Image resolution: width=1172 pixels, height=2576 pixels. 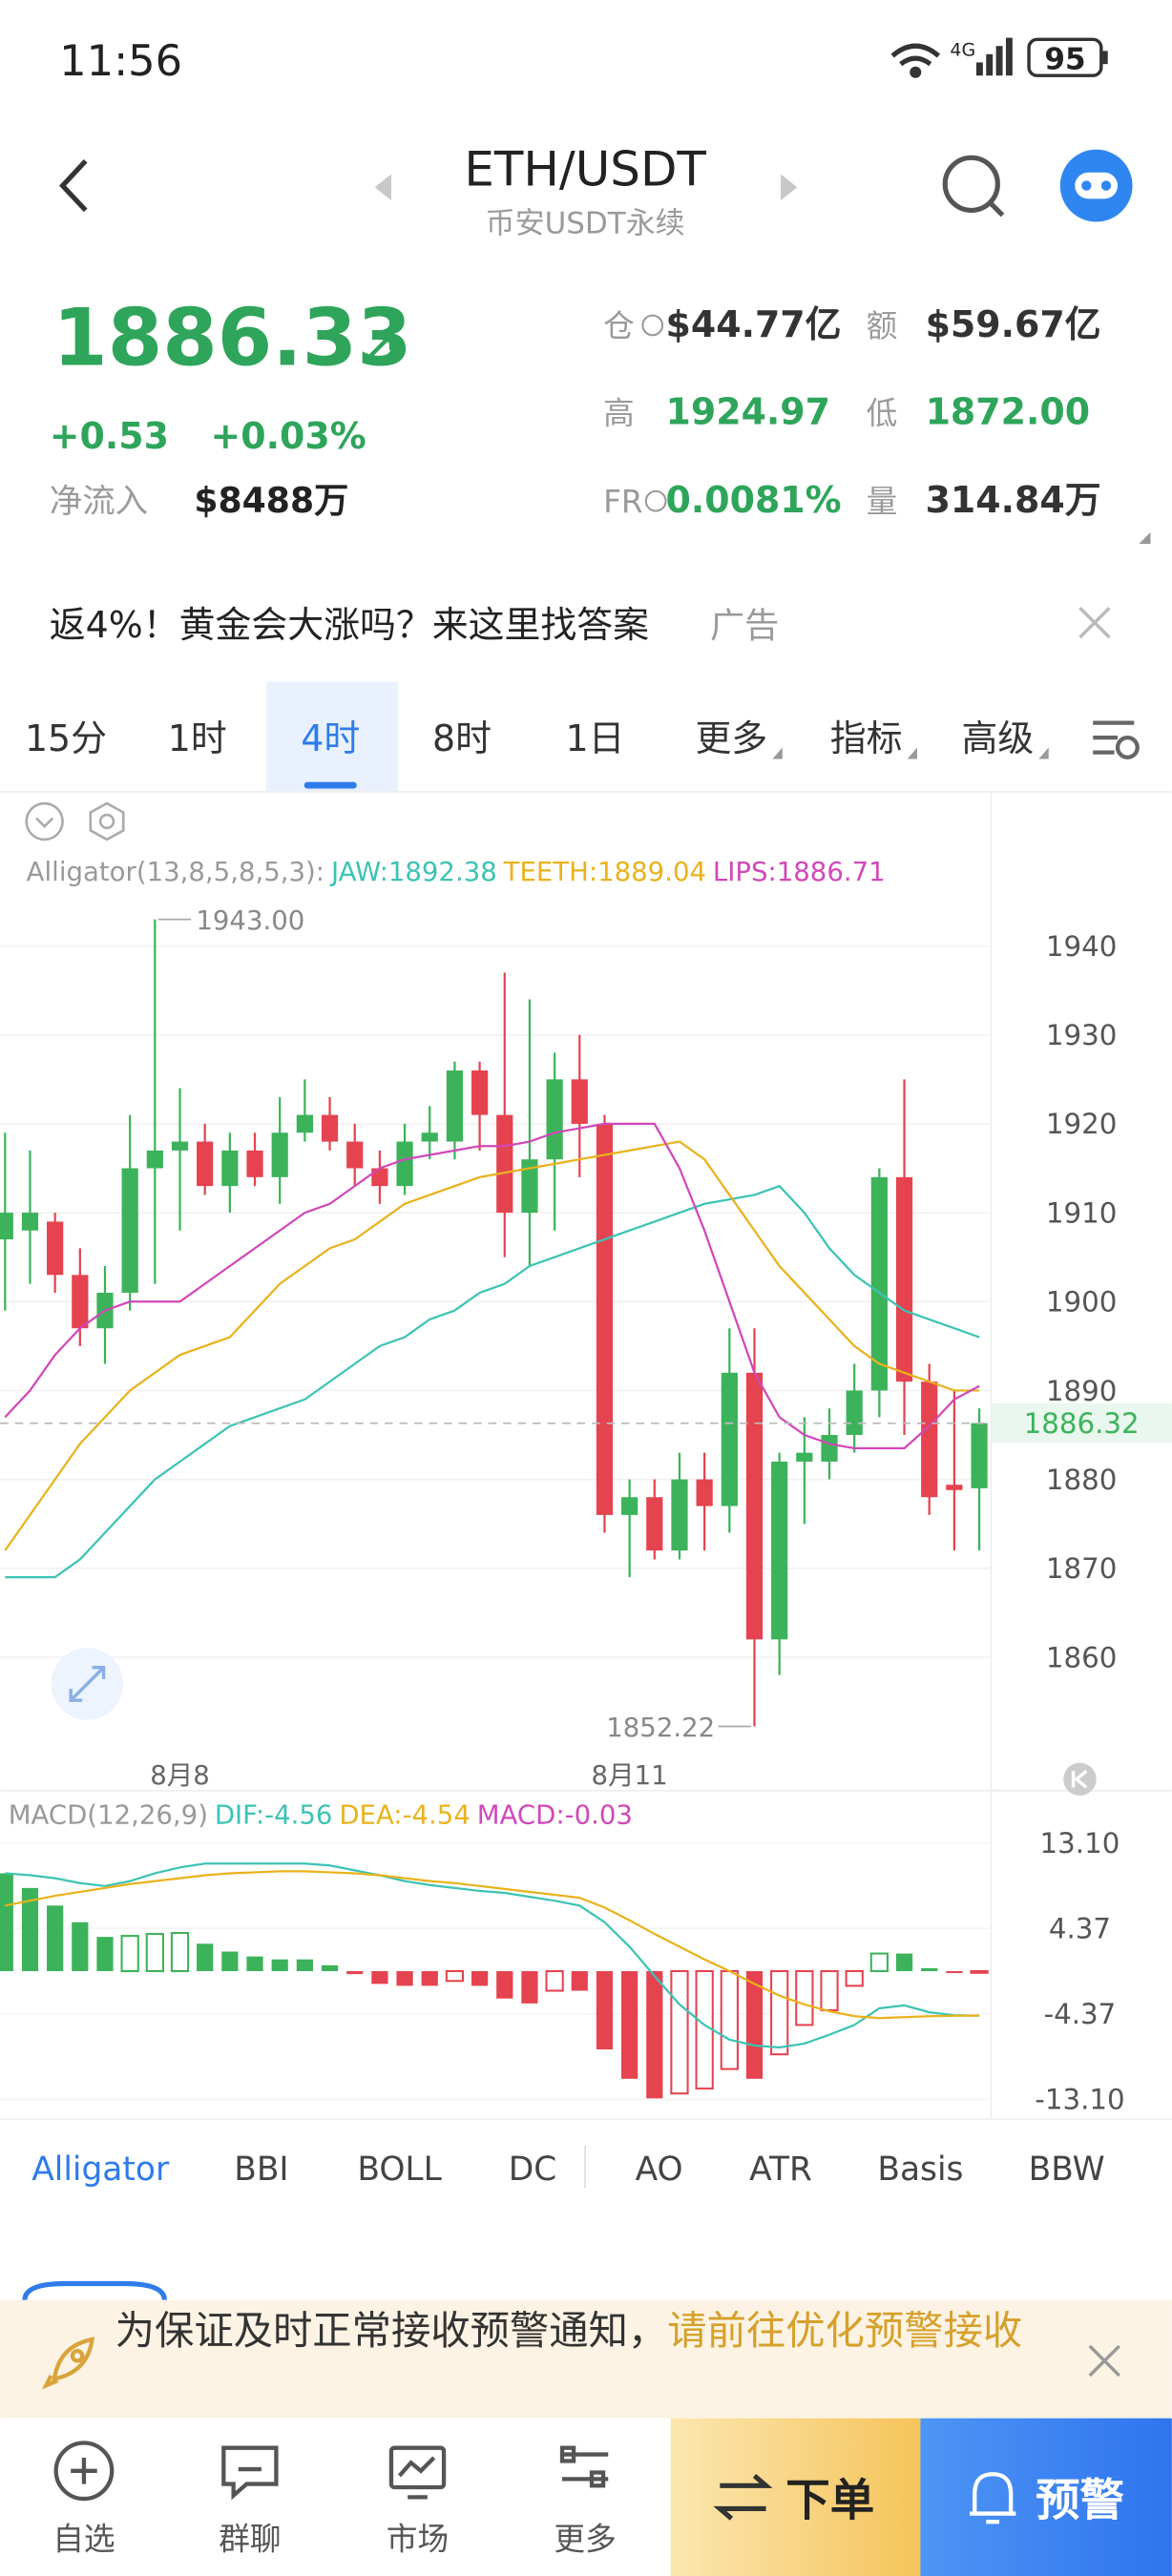 What do you see at coordinates (250, 2539) in the screenshot?
I see `nav-label: 群聊` at bounding box center [250, 2539].